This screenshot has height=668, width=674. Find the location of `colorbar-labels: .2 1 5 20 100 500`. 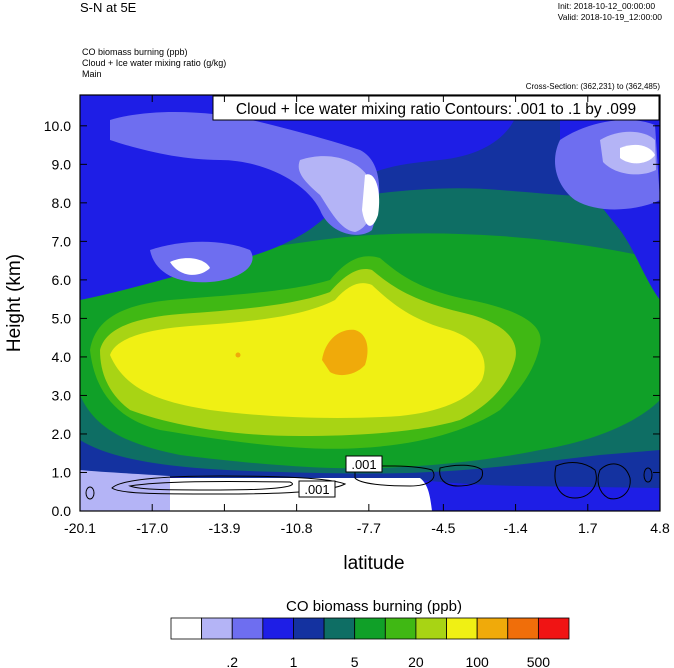

colorbar-labels: .2 1 5 20 100 500 is located at coordinates (388, 661).